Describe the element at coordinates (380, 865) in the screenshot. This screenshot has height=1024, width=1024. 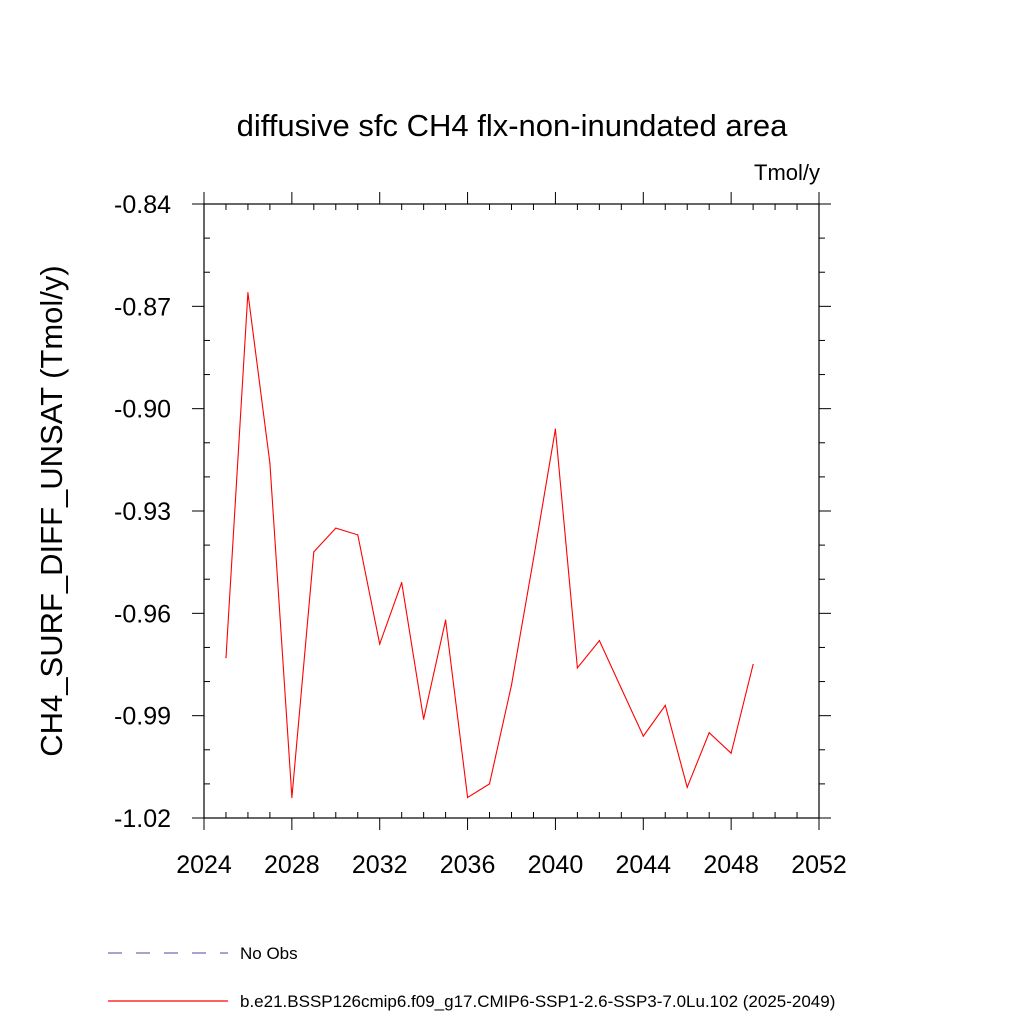
I see `x-tick-label: 2032` at that location.